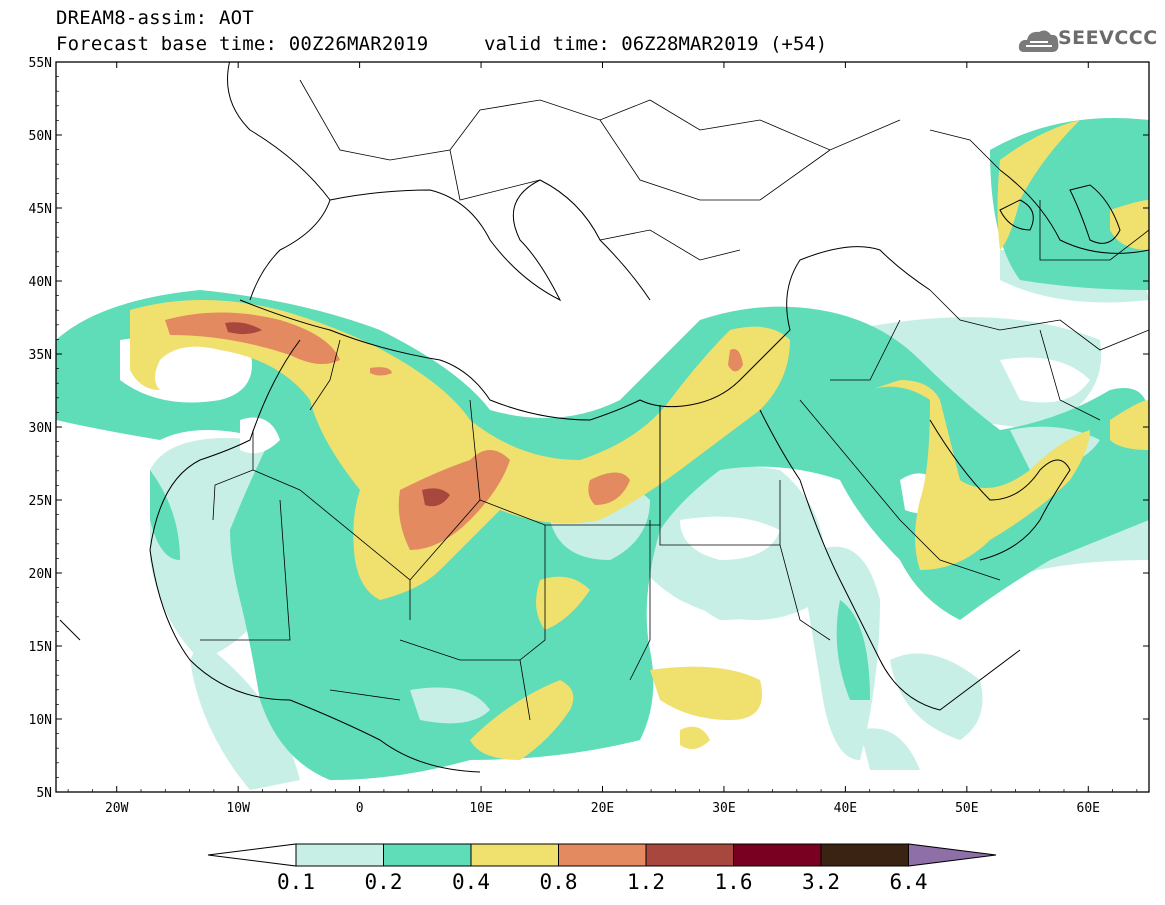  Describe the element at coordinates (1088, 808) in the screenshot. I see `lon-label: 60E` at that location.